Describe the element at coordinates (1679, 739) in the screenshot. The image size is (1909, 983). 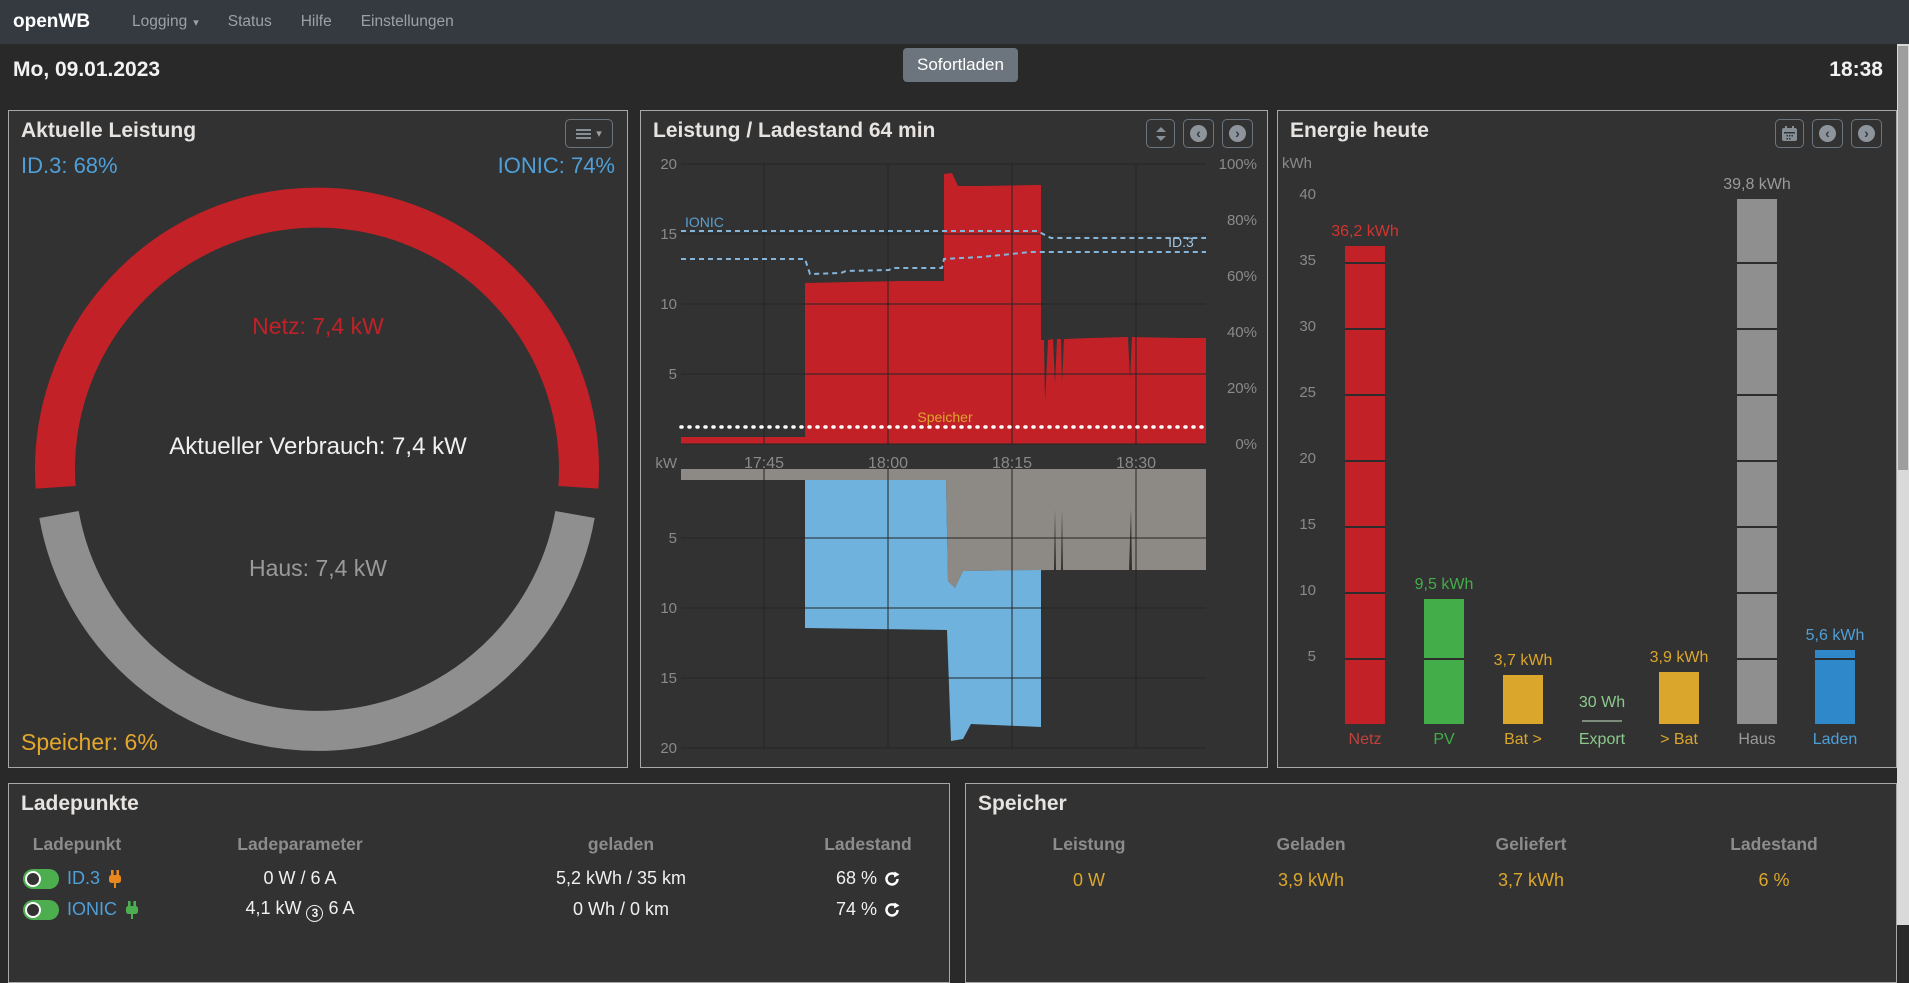
I see `bar-cat-bat-geladen: > Bat` at that location.